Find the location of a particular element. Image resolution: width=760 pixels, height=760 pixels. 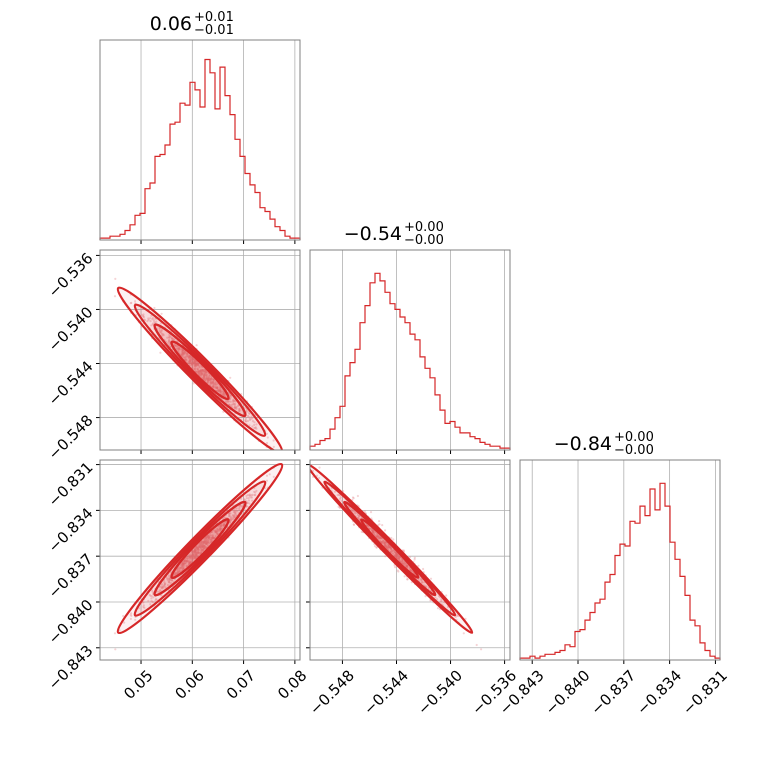

density-contour is located at coordinates (200, 548).